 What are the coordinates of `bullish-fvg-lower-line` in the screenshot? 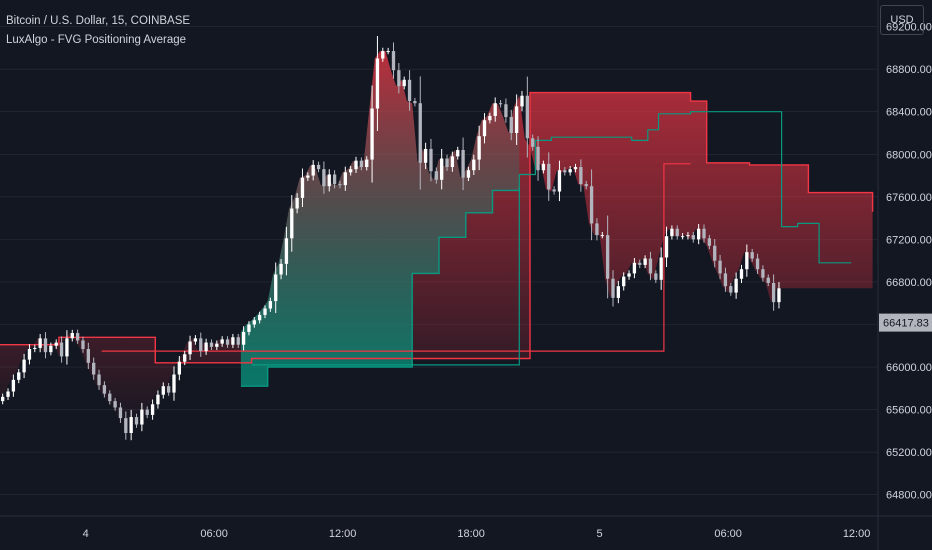 It's located at (380, 287).